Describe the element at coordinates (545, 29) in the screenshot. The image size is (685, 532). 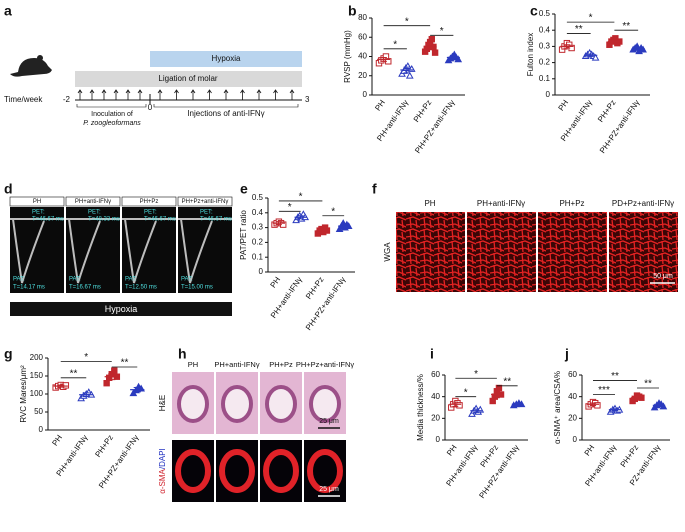
I see `y-tick-label: 0.4` at that location.